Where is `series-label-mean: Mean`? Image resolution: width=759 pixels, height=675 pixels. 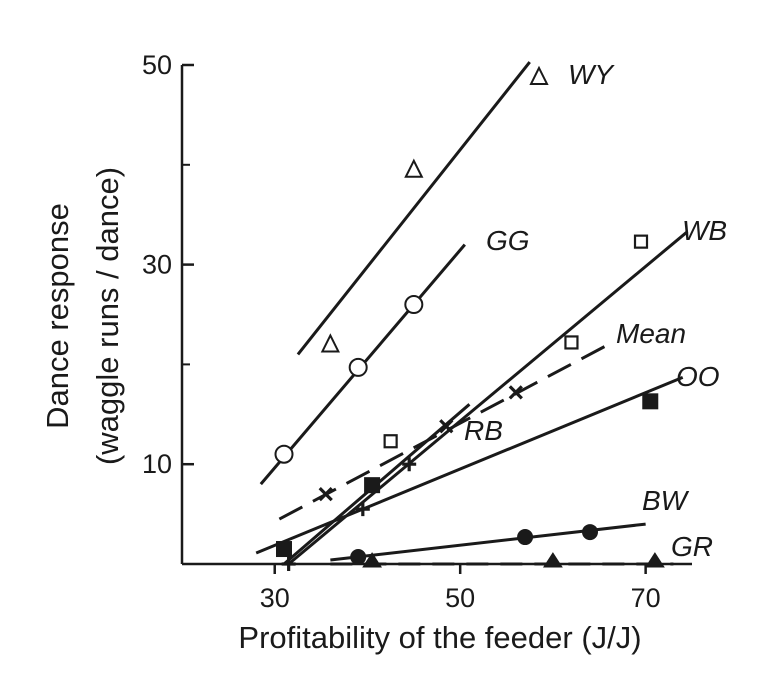
series-label-mean: Mean is located at coordinates (651, 333).